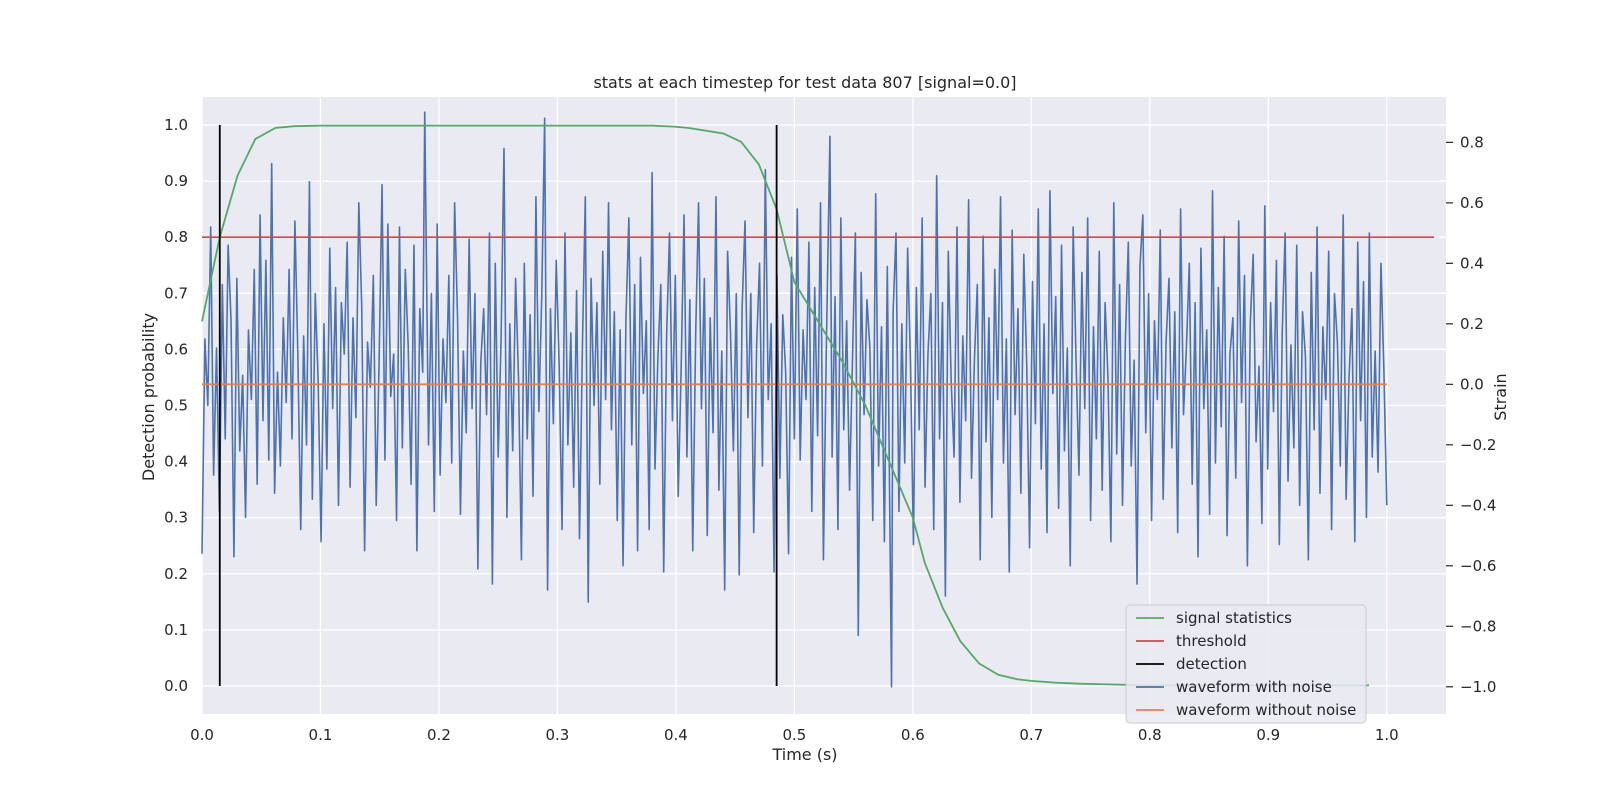 The width and height of the screenshot is (1600, 800). Describe the element at coordinates (176, 181) in the screenshot. I see `y-left-tick-label: 0.9` at that location.